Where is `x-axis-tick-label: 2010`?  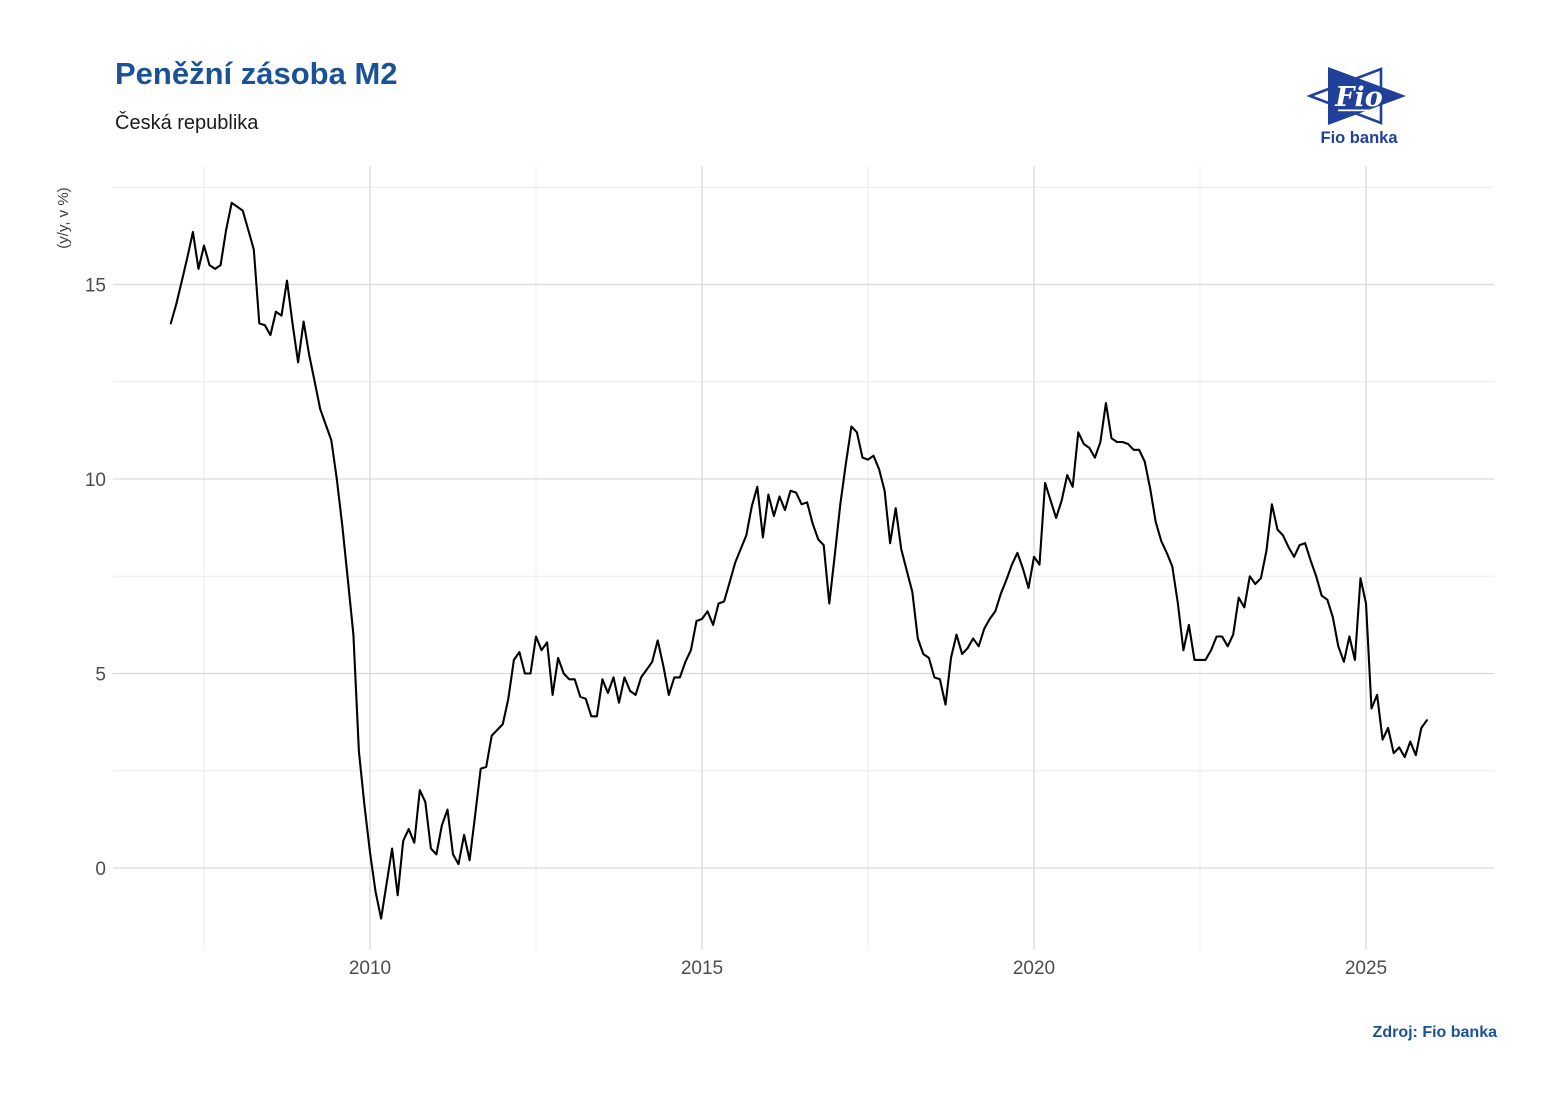 x-axis-tick-label: 2010 is located at coordinates (370, 968).